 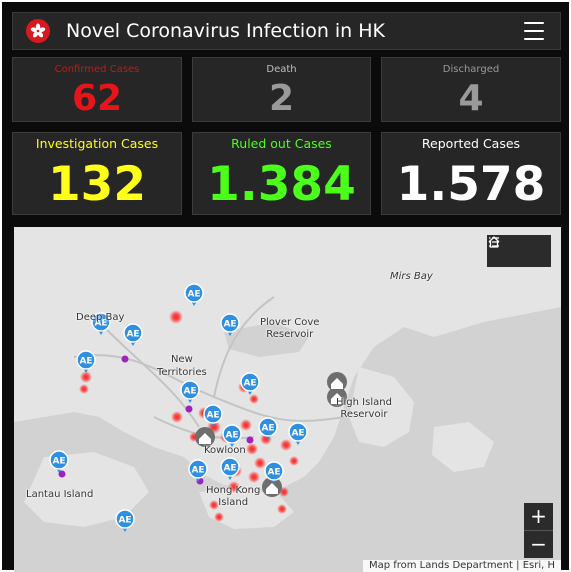 I want to click on reported-cases-card: Reported Cases 1.578, so click(x=471, y=173).